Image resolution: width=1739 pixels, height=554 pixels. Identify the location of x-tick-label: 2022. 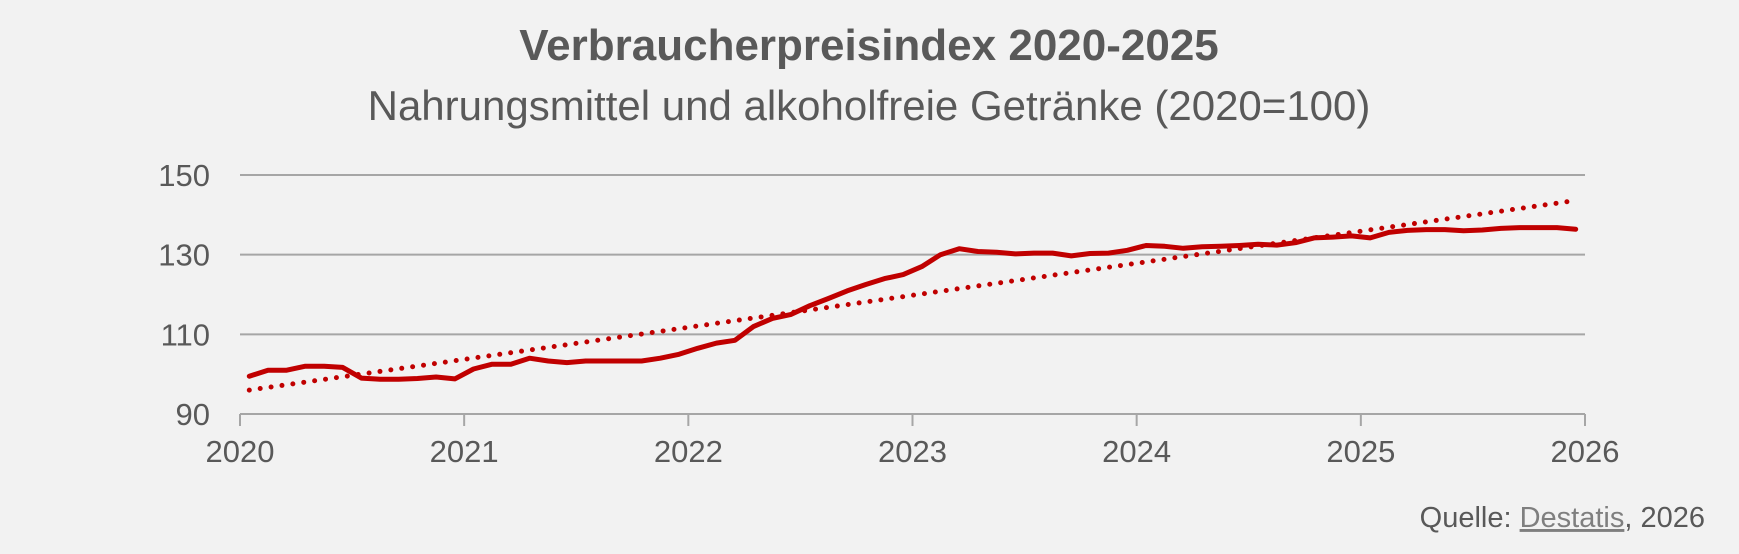
(688, 451).